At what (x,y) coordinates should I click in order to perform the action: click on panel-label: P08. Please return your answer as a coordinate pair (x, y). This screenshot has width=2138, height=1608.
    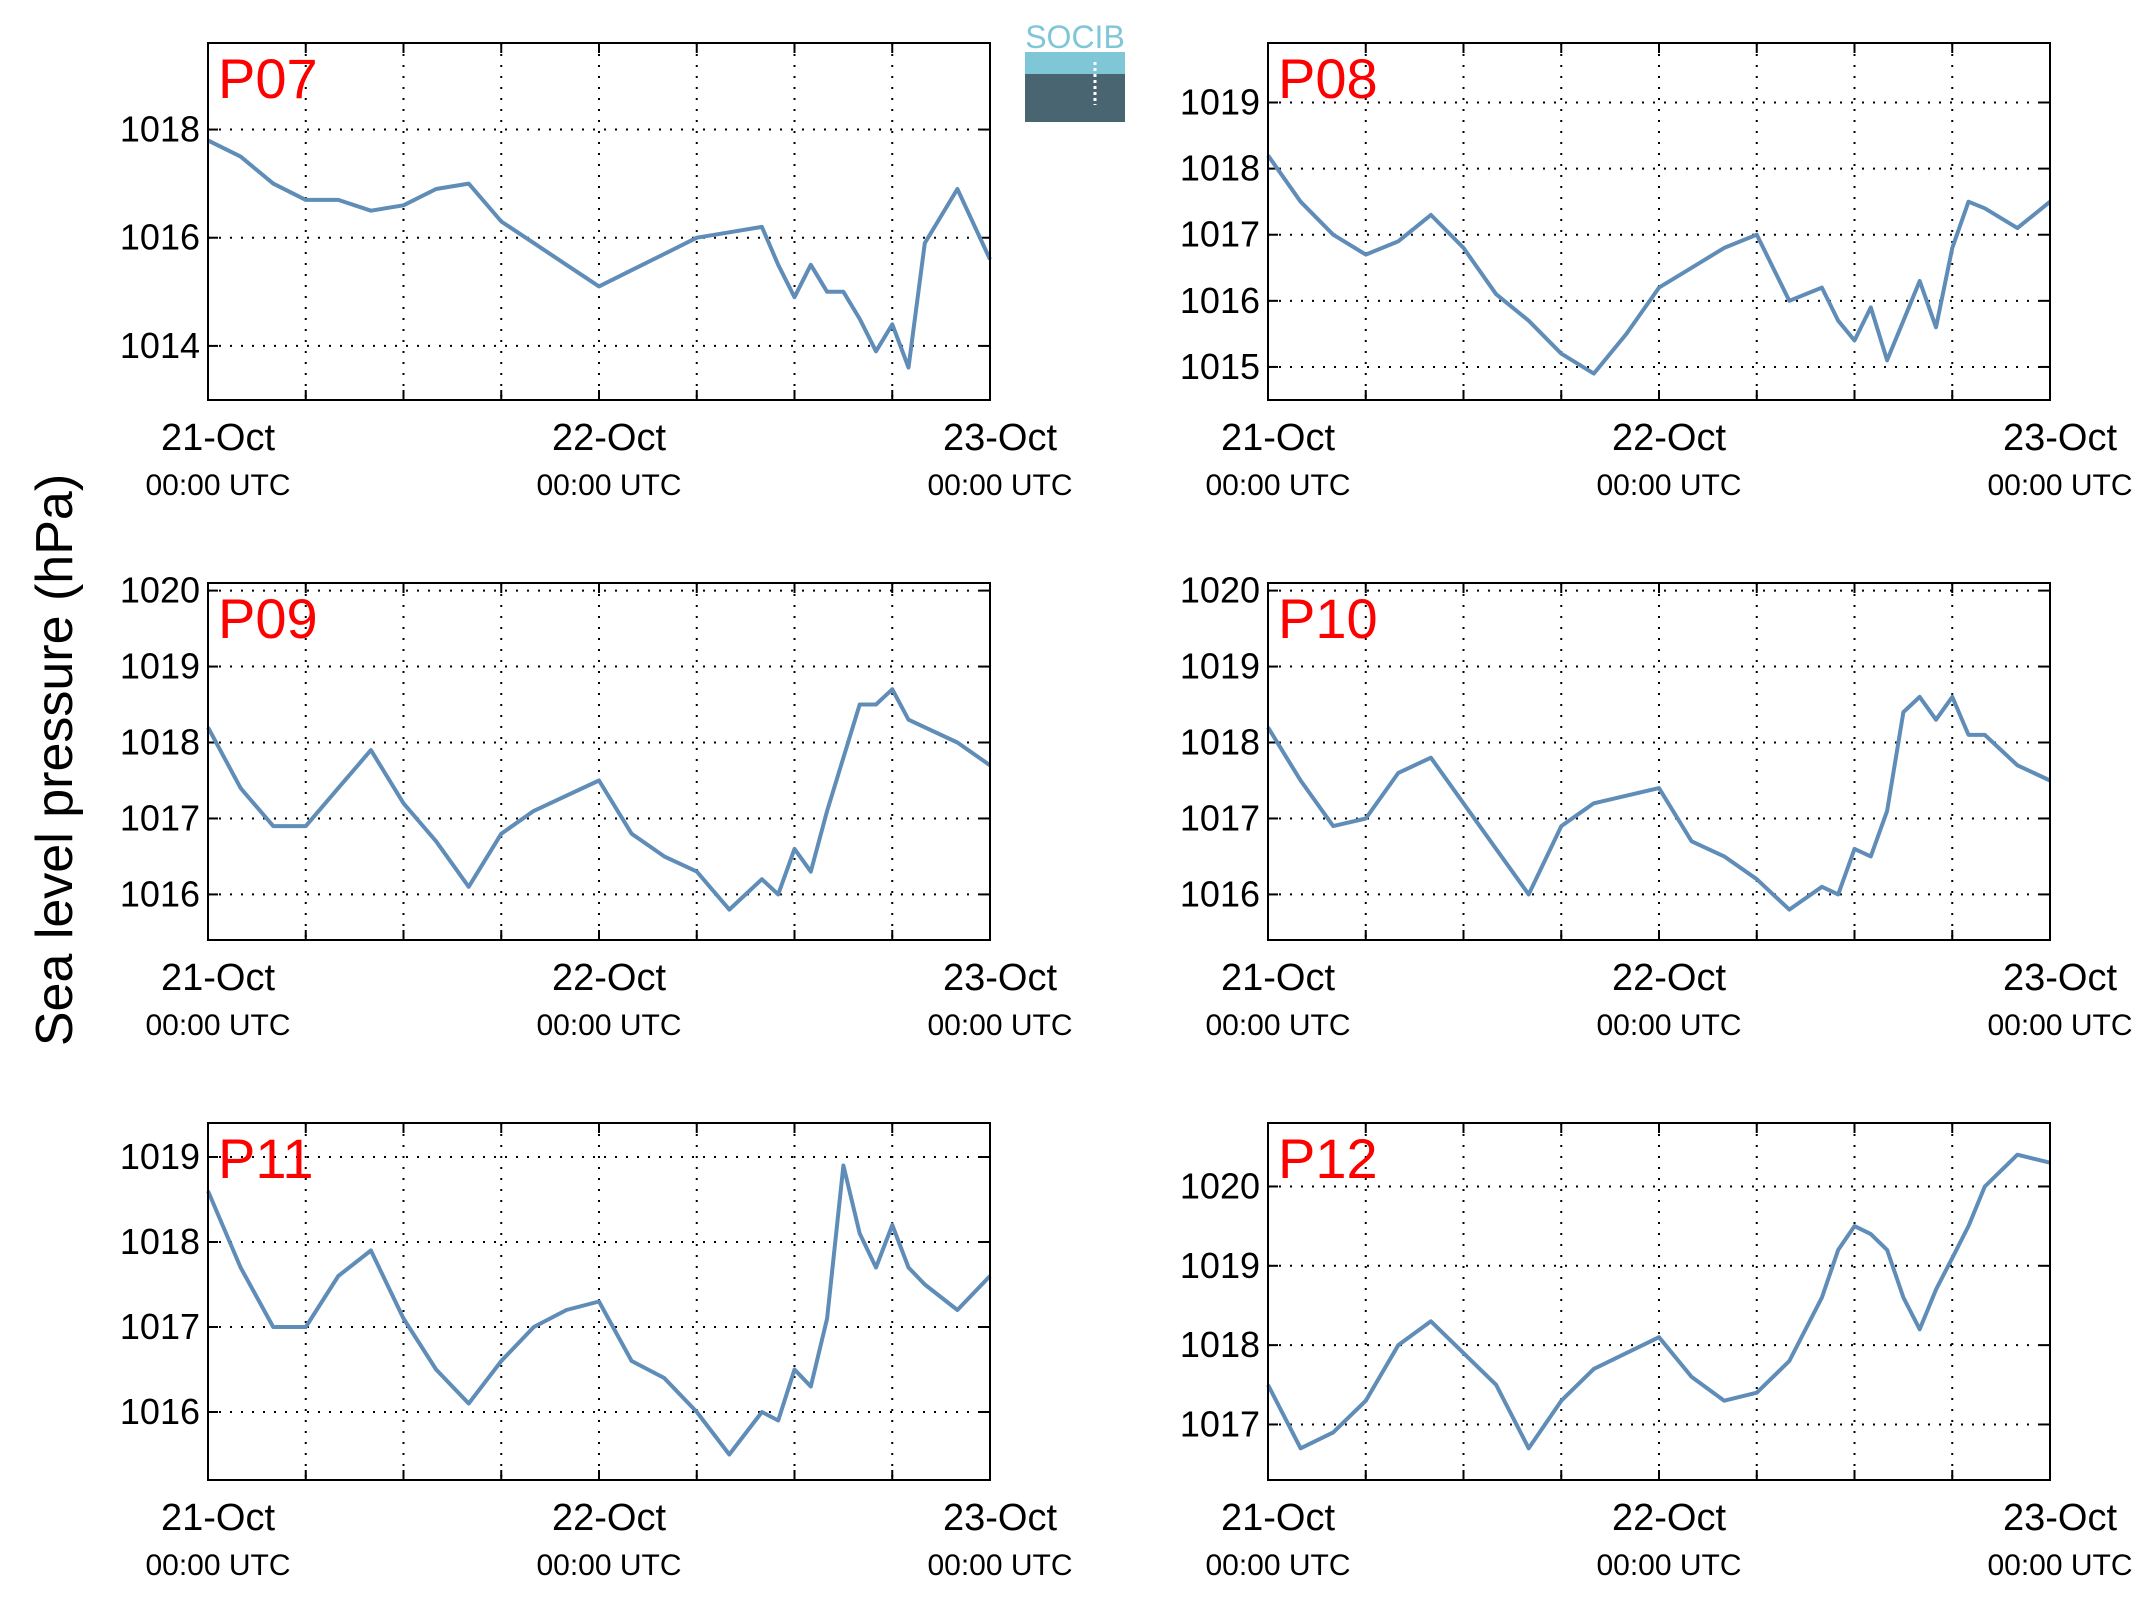
    Looking at the image, I should click on (1328, 78).